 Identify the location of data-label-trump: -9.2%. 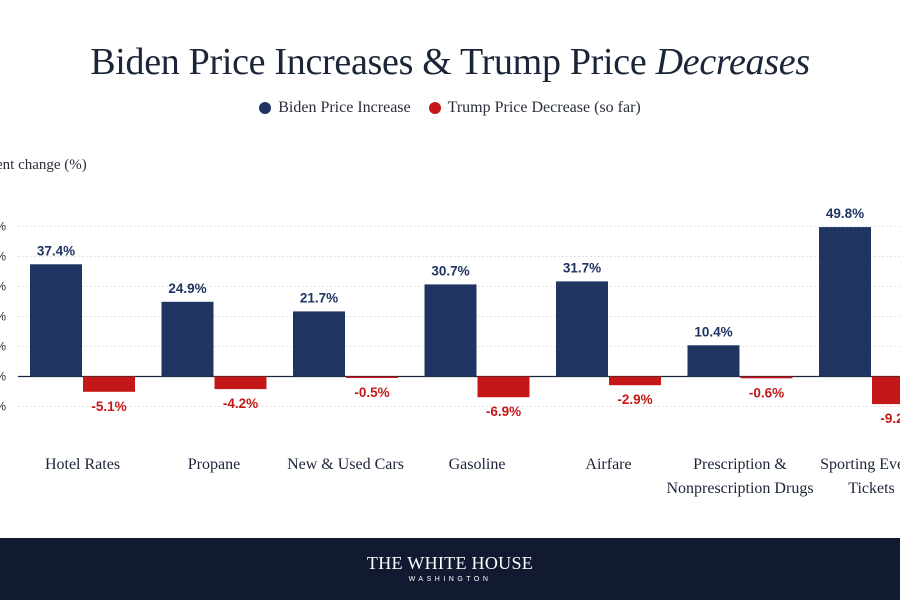
(890, 418).